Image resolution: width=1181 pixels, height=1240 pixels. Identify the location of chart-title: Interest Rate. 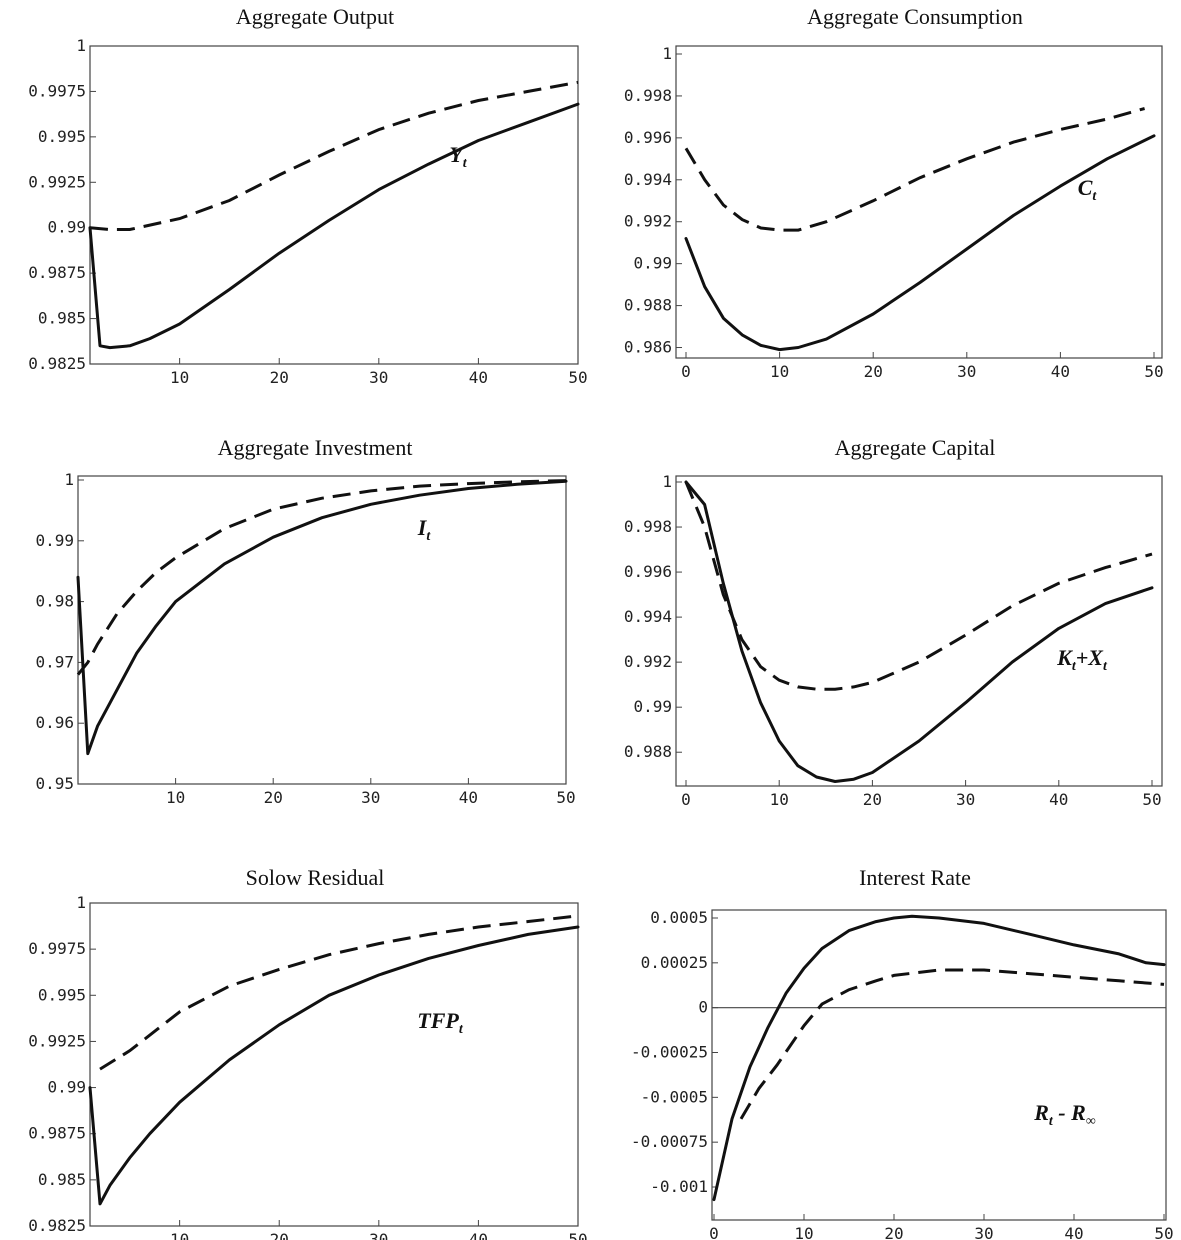
(915, 877).